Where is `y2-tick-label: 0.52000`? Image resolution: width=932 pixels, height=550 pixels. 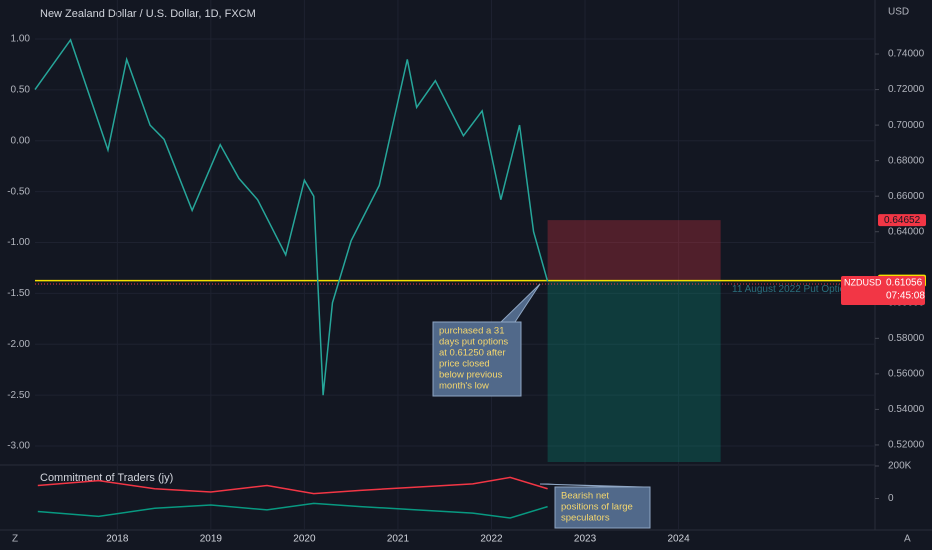 y2-tick-label: 0.52000 is located at coordinates (906, 445).